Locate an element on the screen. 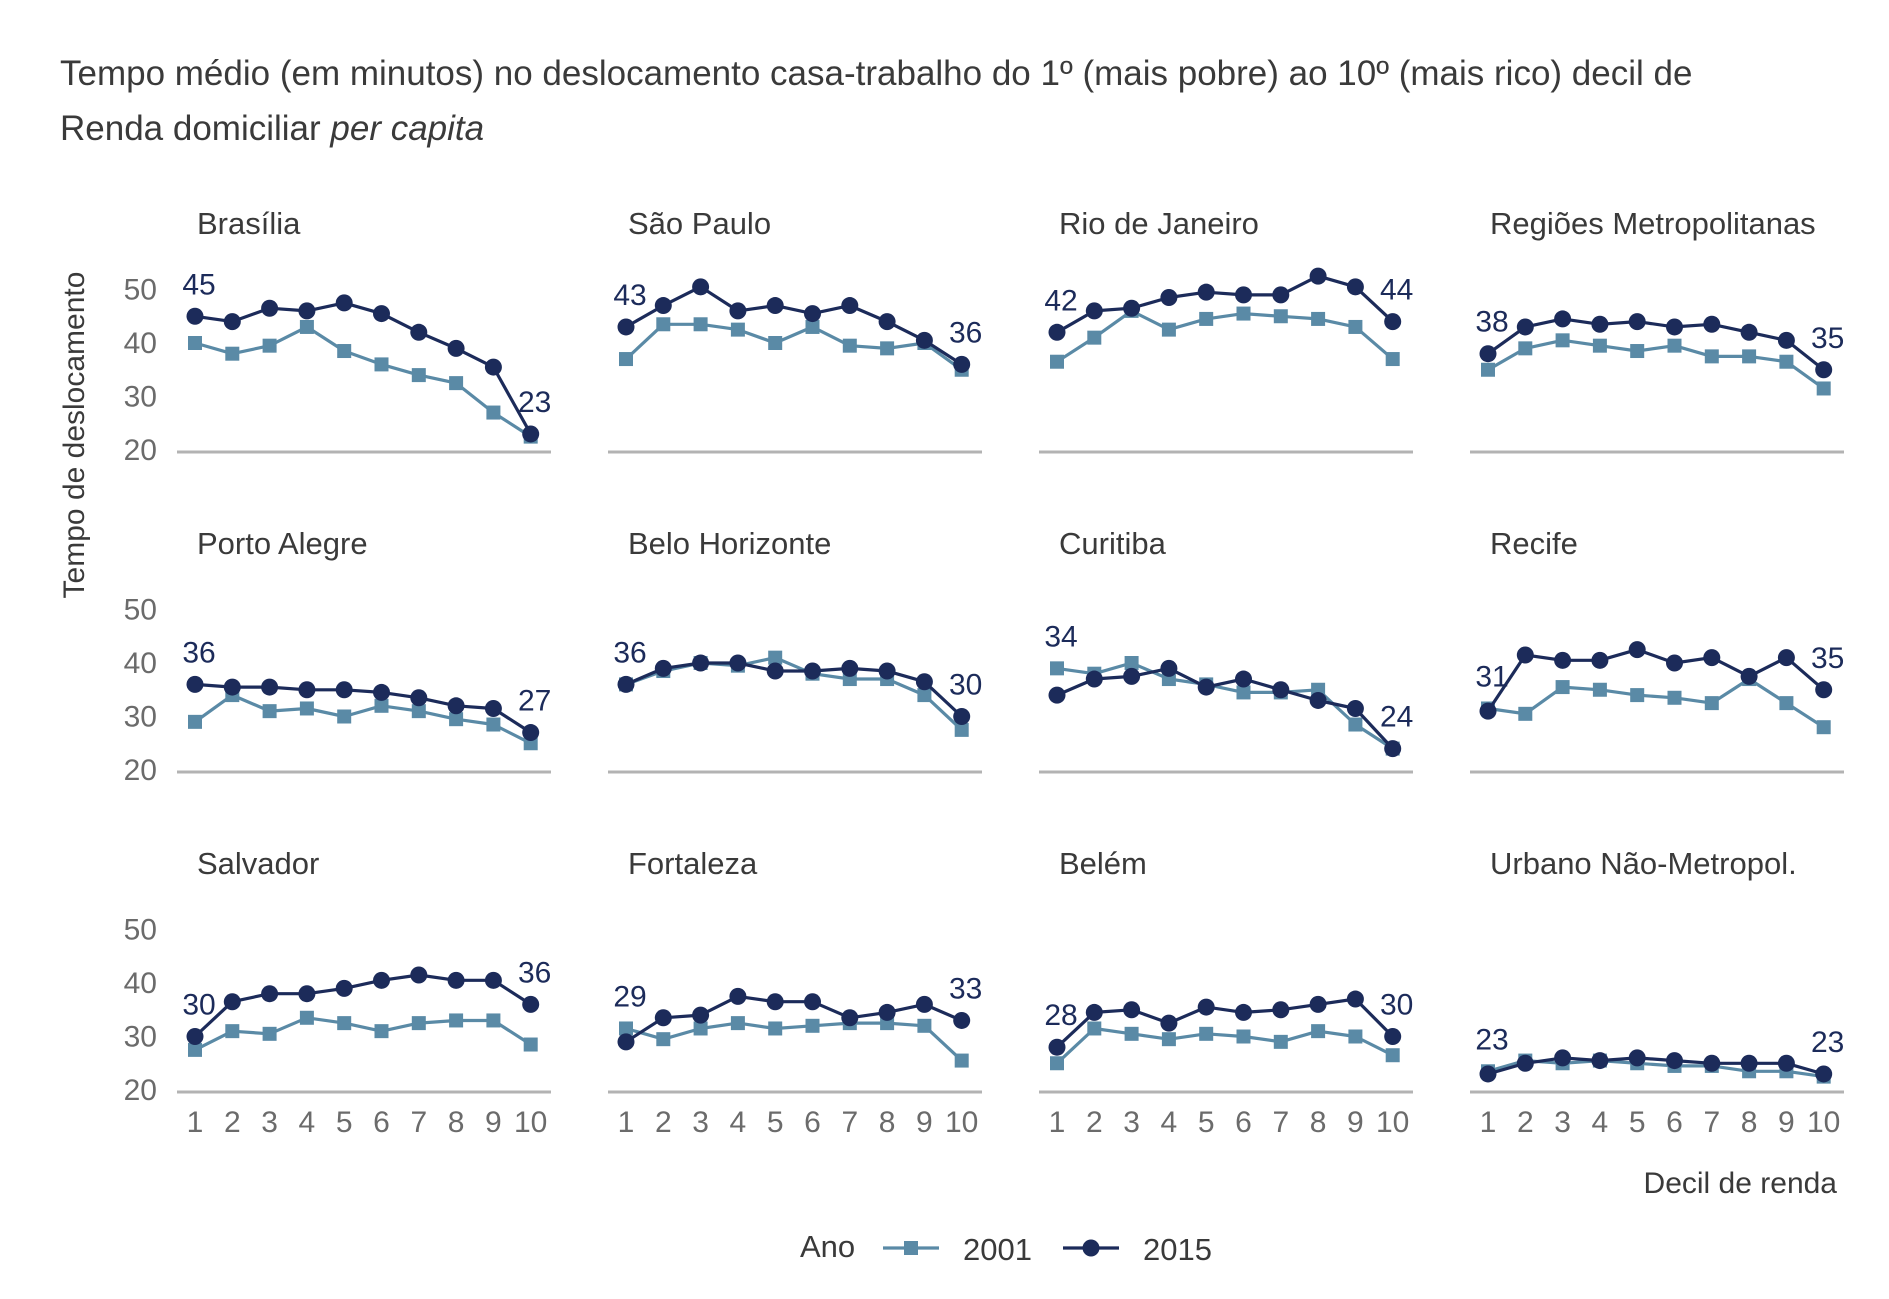 The height and width of the screenshot is (1299, 1889). panel-title: Curitiba is located at coordinates (1113, 543).